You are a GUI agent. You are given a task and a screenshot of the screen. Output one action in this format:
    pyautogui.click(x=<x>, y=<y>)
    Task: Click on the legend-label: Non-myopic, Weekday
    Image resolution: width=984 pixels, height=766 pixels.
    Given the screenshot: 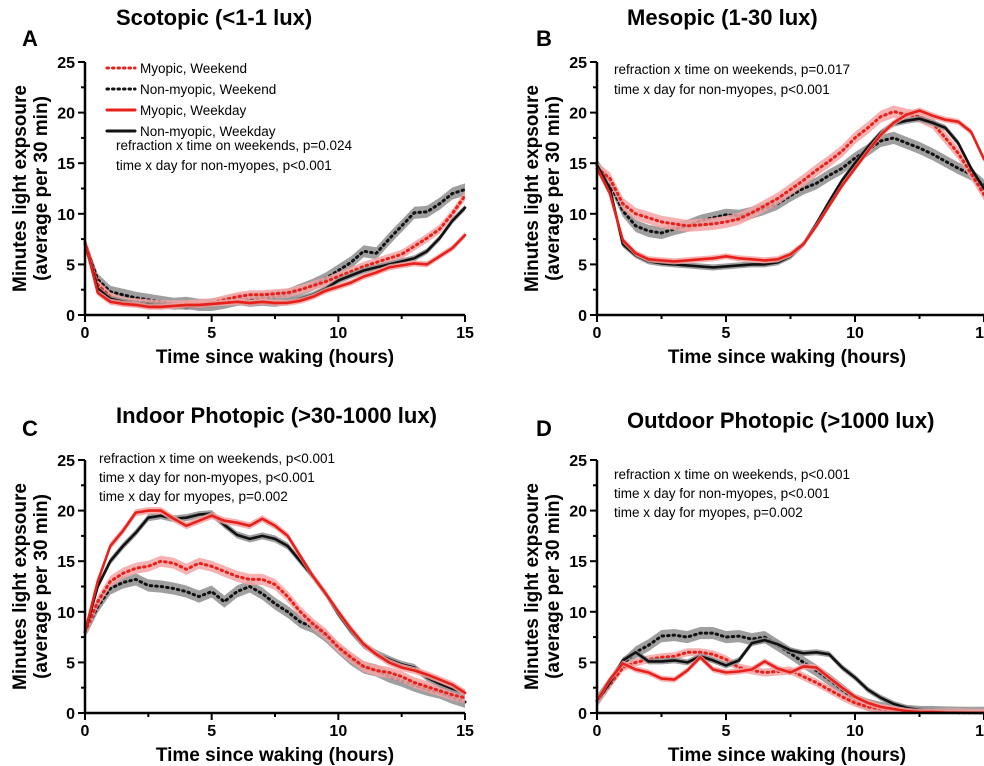 What is the action you would take?
    pyautogui.click(x=208, y=131)
    